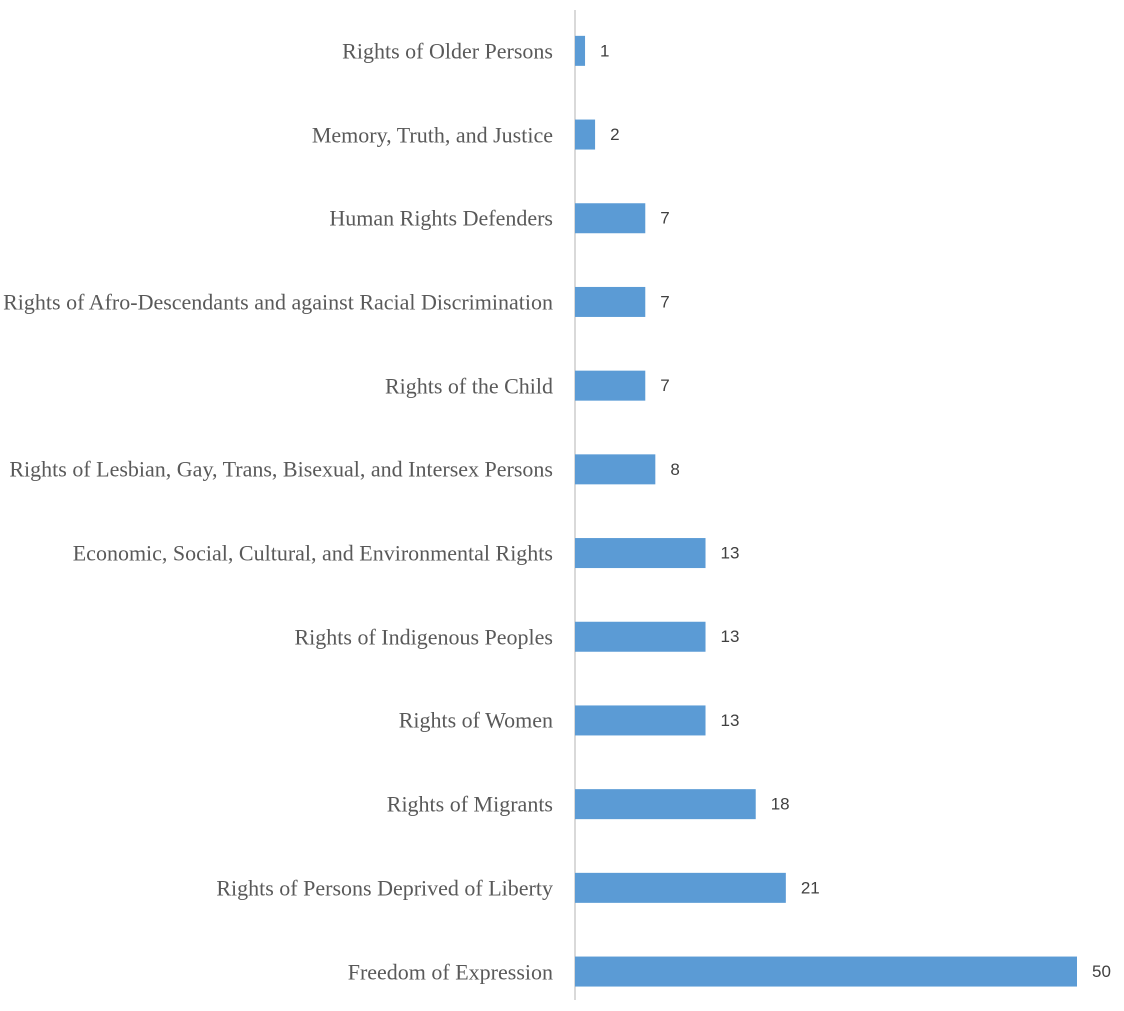 Image resolution: width=1124 pixels, height=1011 pixels. Describe the element at coordinates (432, 135) in the screenshot. I see `category-label: Memory, Truth, and Justice` at that location.